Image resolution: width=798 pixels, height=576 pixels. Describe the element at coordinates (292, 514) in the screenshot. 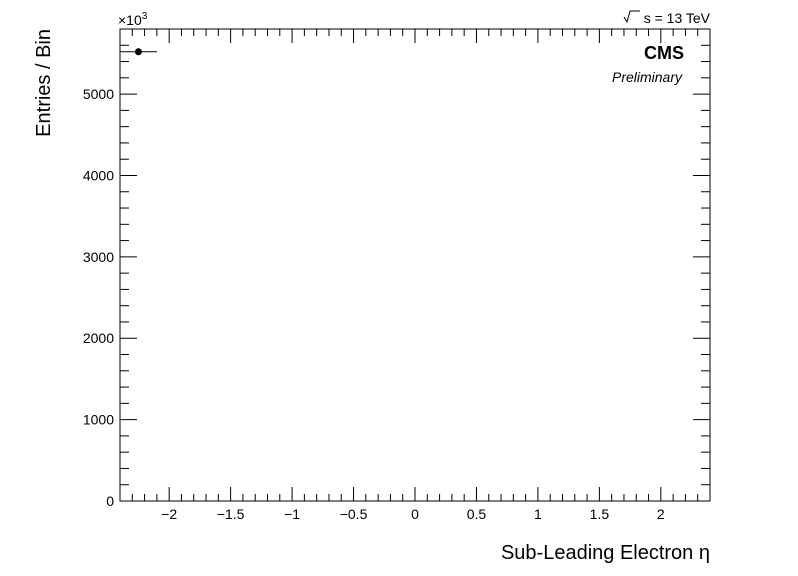

I see `x-tick-label: −1` at that location.